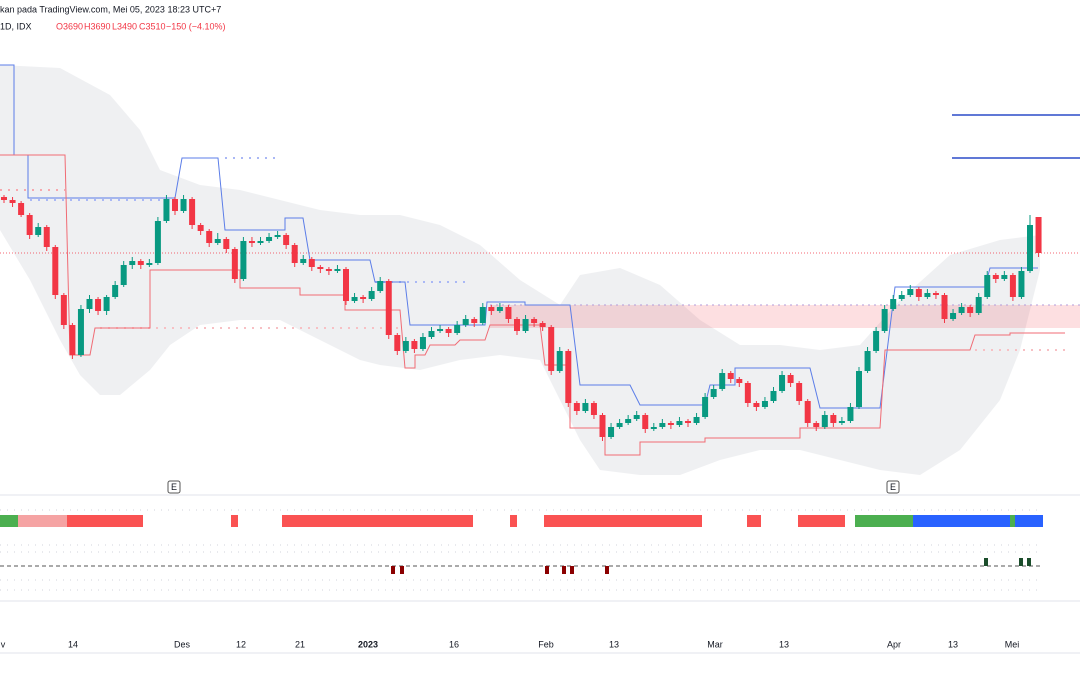  What do you see at coordinates (454, 644) in the screenshot?
I see `x-label: 16` at bounding box center [454, 644].